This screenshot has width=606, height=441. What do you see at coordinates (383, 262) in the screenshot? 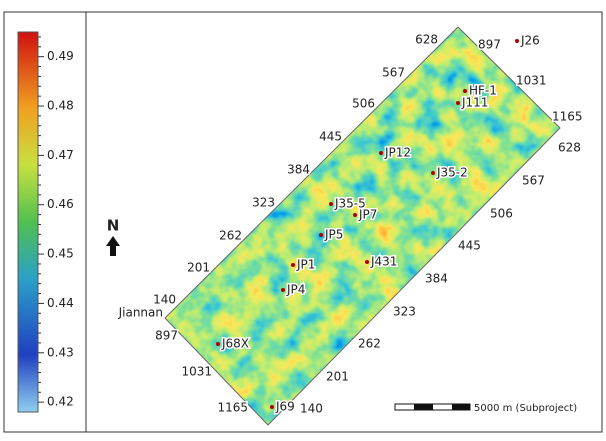
I see `well-label: J431` at bounding box center [383, 262].